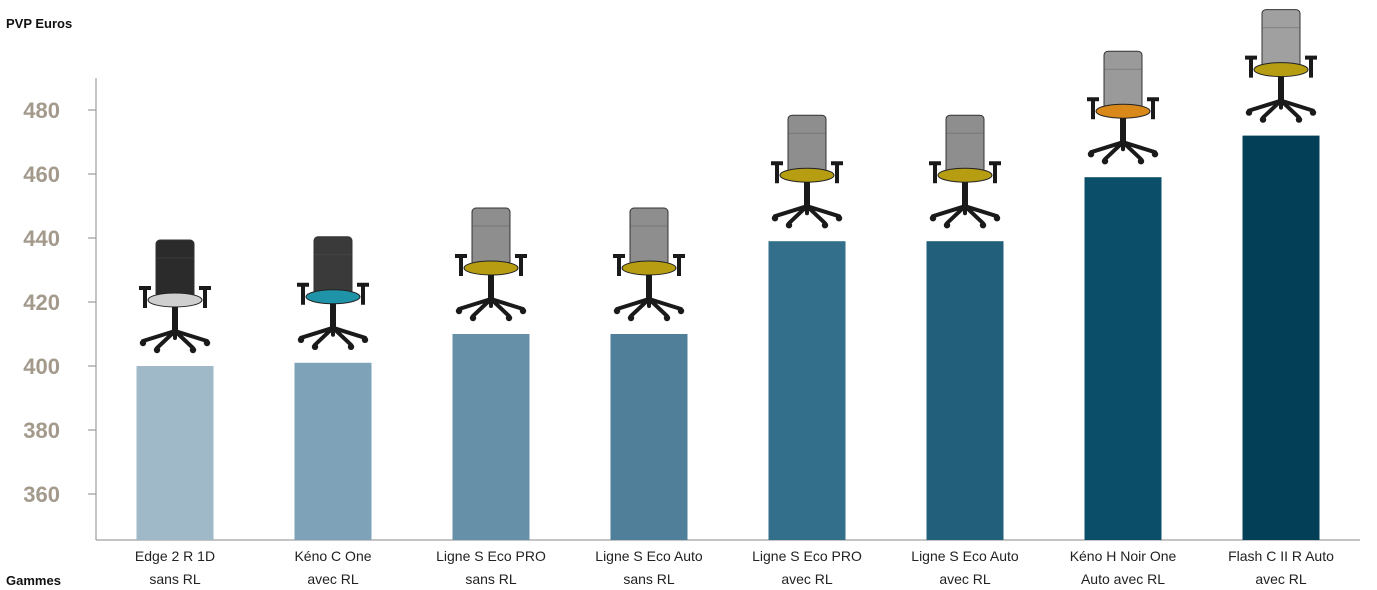  I want to click on office-chair-blue-seat-icon, so click(333, 293).